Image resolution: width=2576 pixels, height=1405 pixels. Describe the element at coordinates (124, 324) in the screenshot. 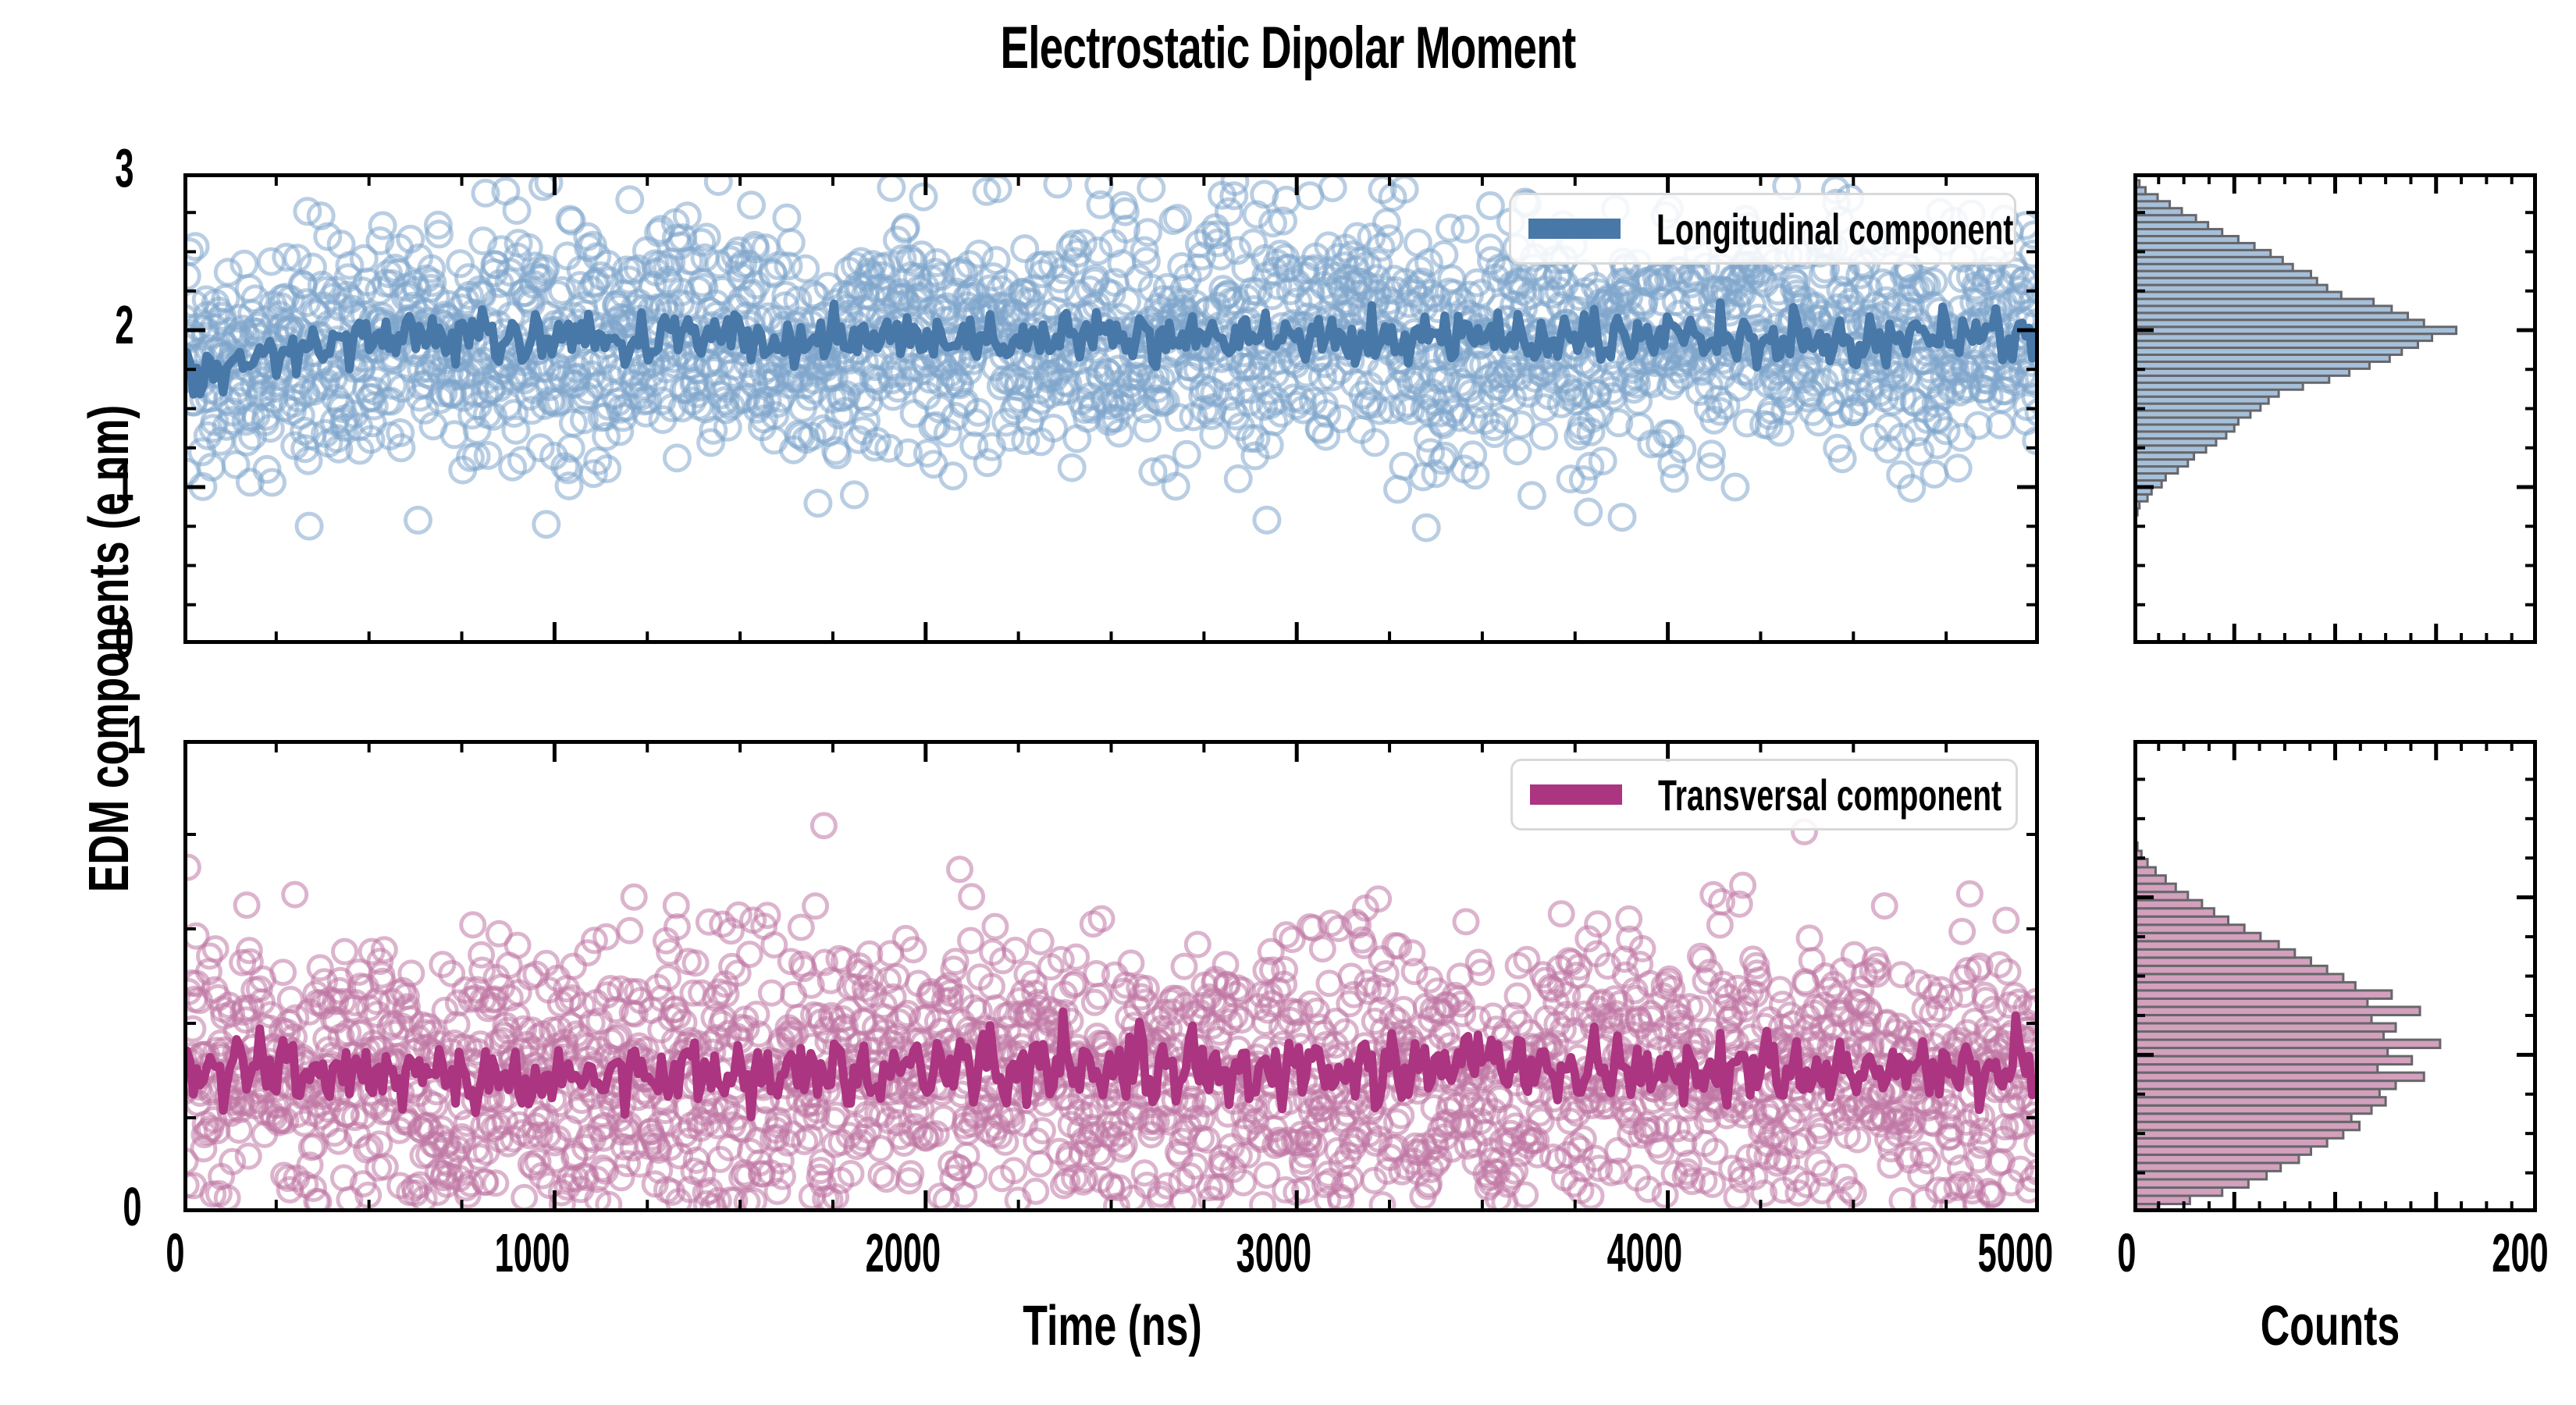

I see `ytick-top-2: 2` at that location.